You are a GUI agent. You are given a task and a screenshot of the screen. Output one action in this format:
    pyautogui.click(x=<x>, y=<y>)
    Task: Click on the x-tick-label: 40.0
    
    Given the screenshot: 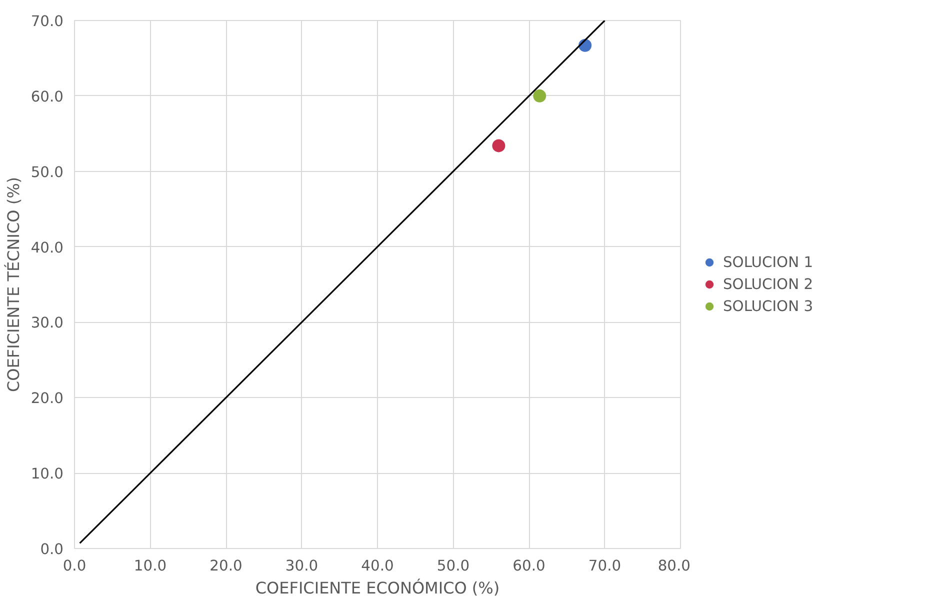 What is the action you would take?
    pyautogui.click(x=377, y=566)
    